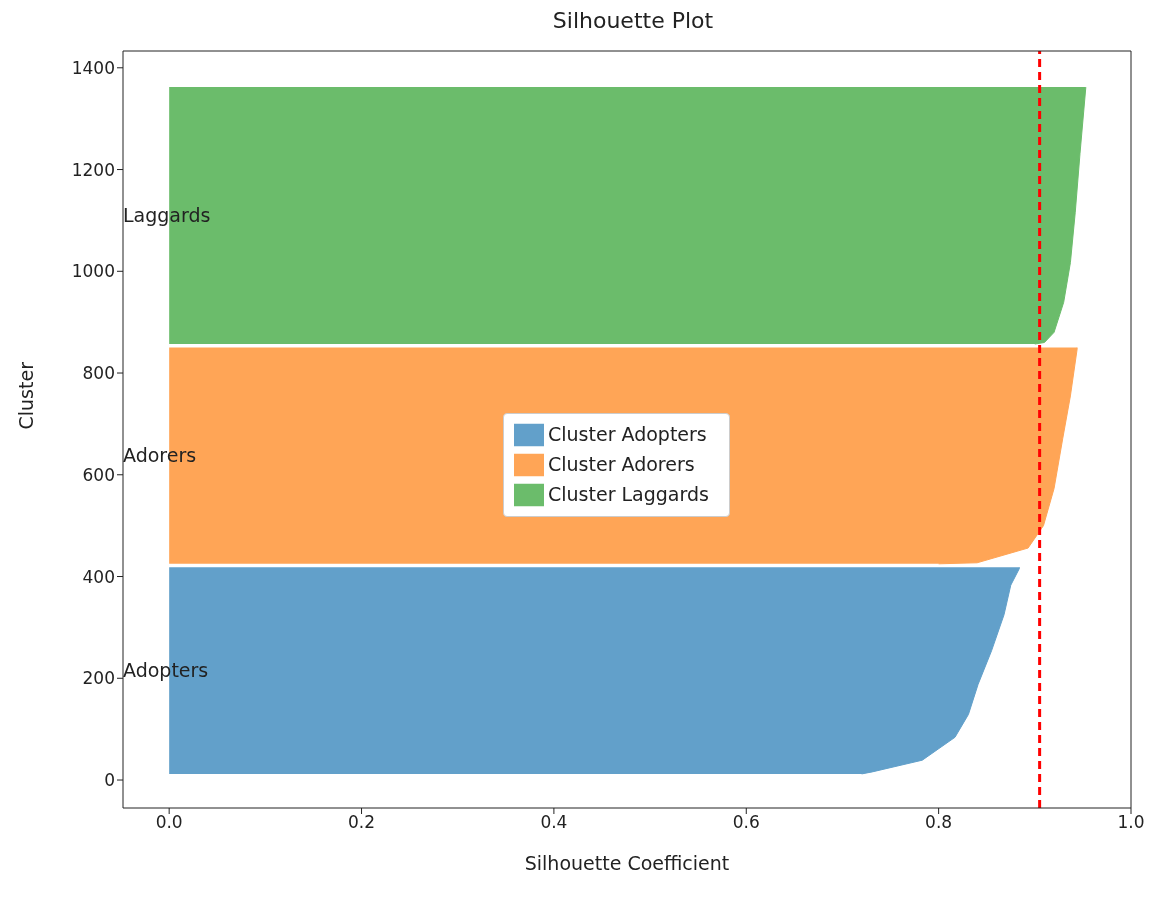 Image resolution: width=1165 pixels, height=905 pixels. What do you see at coordinates (93, 67) in the screenshot?
I see `y-tick-label: 1400` at bounding box center [93, 67].